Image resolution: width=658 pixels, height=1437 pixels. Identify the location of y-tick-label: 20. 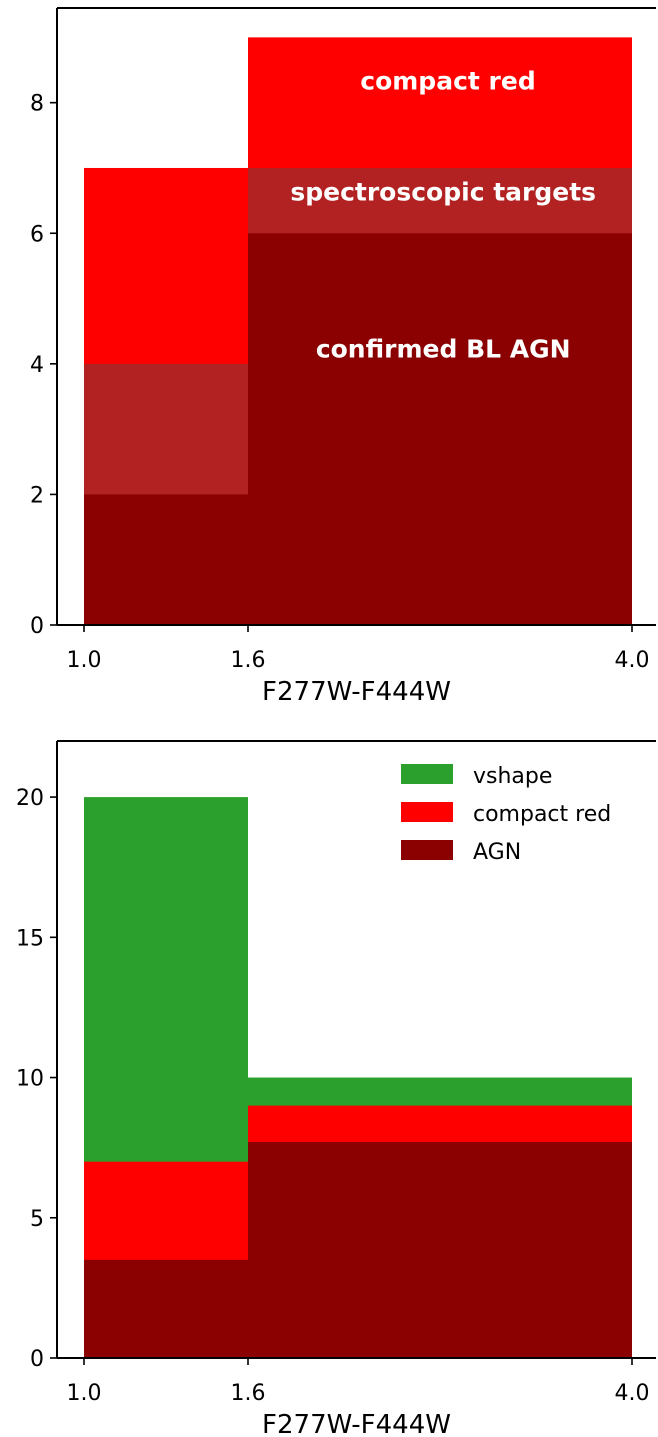
(30, 798).